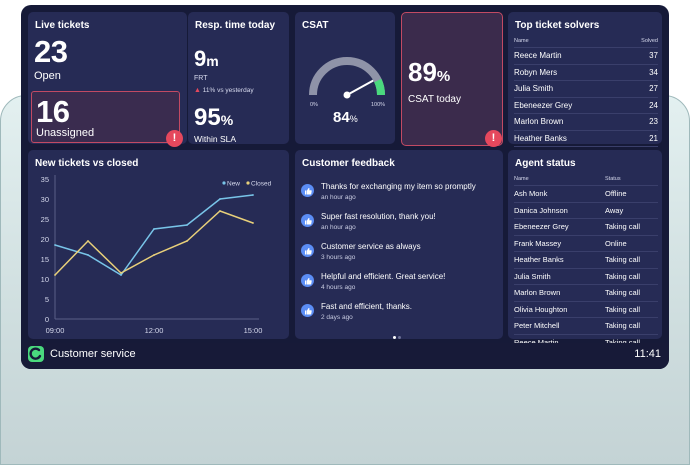  What do you see at coordinates (348, 163) in the screenshot?
I see `feedback-title: Customer feedback` at bounding box center [348, 163].